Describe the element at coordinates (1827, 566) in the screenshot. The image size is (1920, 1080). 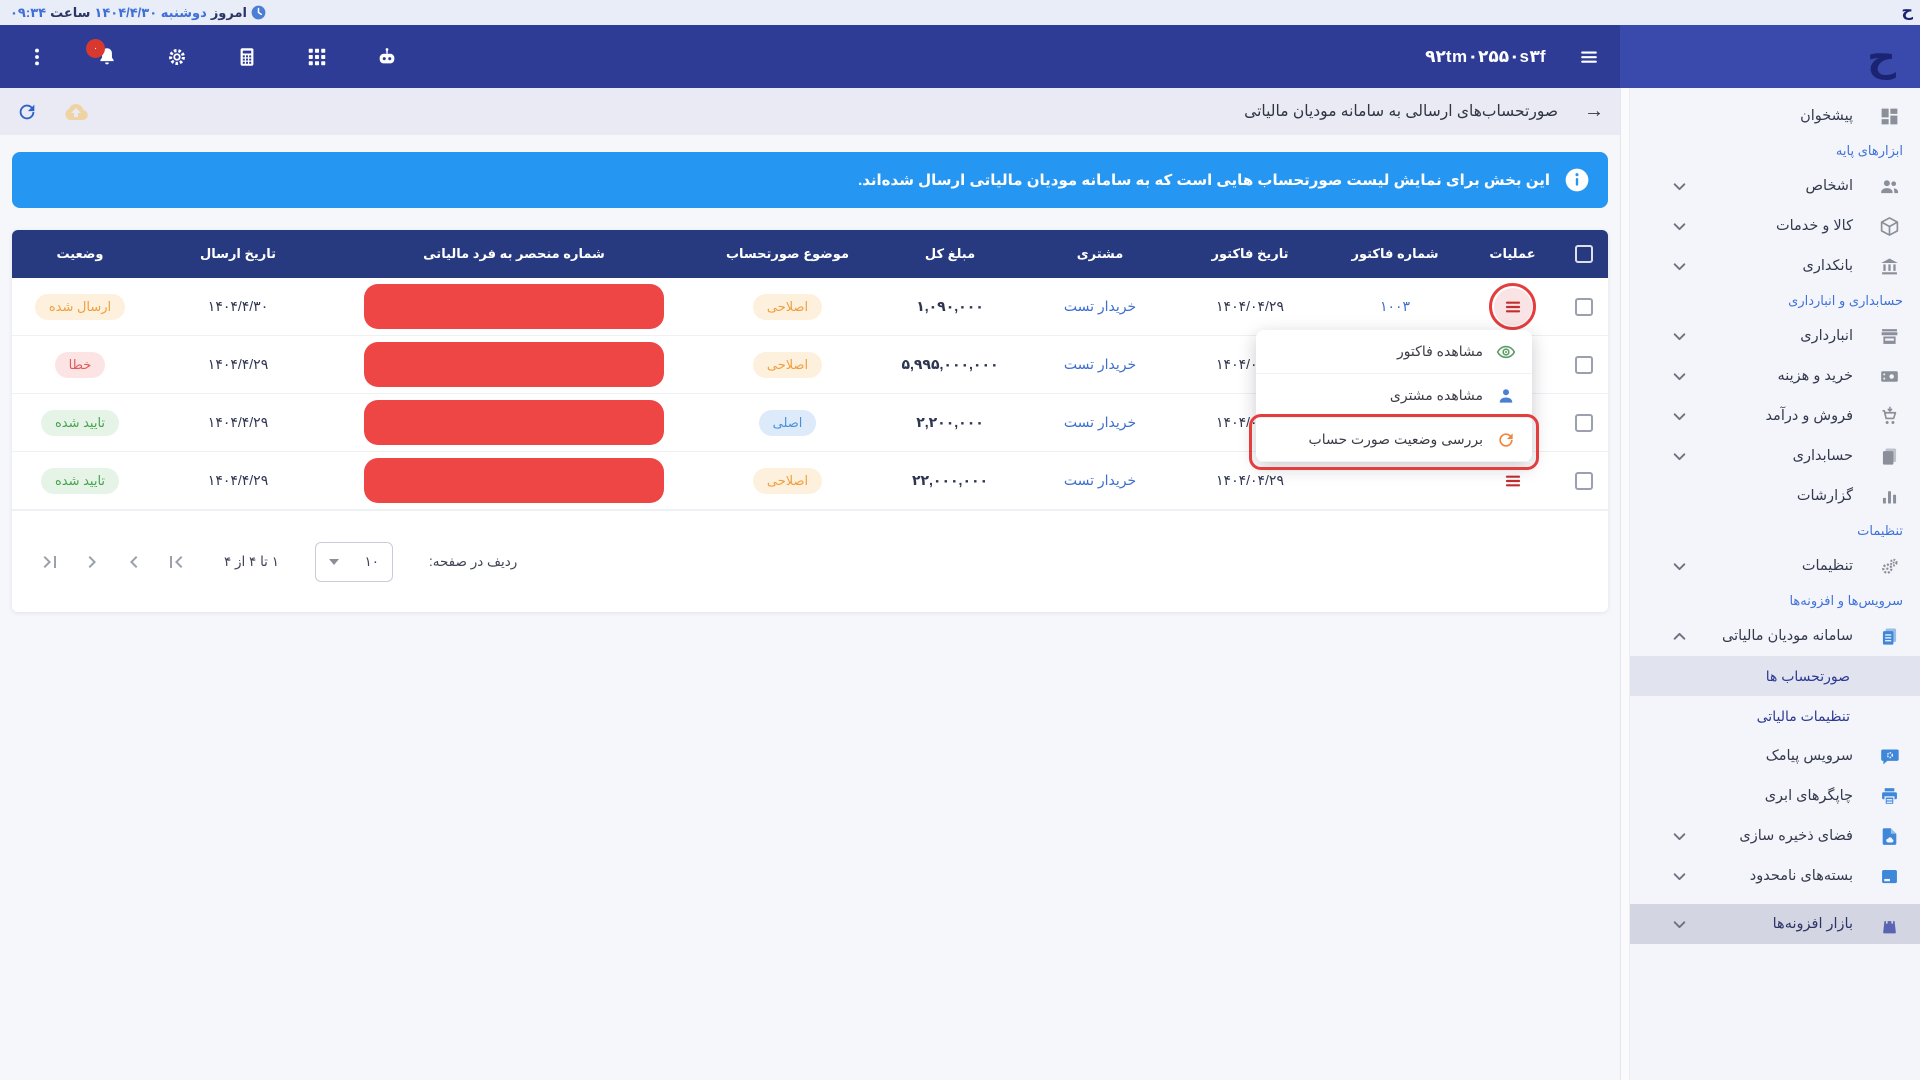
I see `sidebar-item-label: تنظیمات` at that location.